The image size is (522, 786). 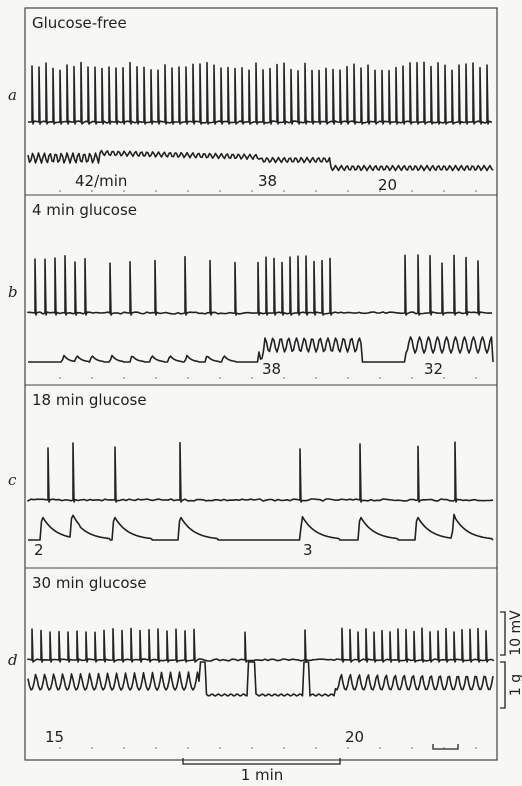 I want to click on annotation: 3, so click(x=308, y=550).